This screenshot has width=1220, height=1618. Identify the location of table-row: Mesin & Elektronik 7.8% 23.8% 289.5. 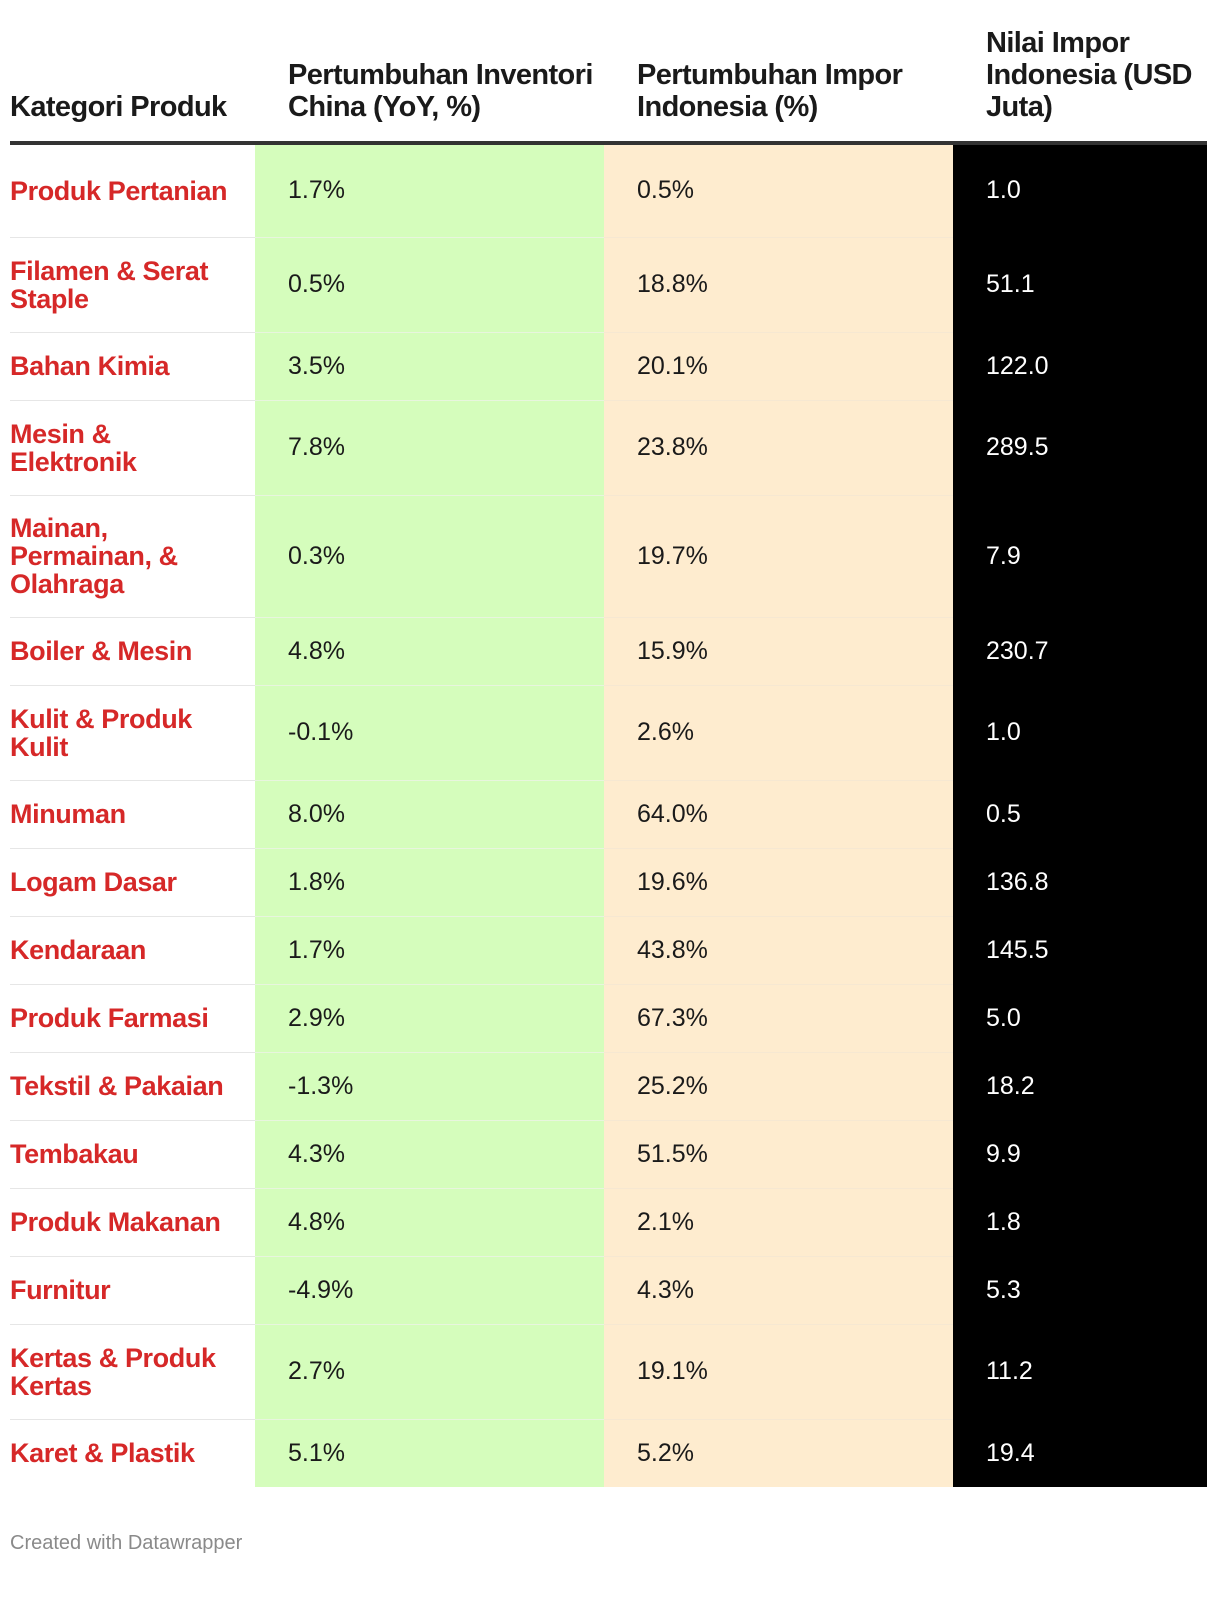
(608, 448).